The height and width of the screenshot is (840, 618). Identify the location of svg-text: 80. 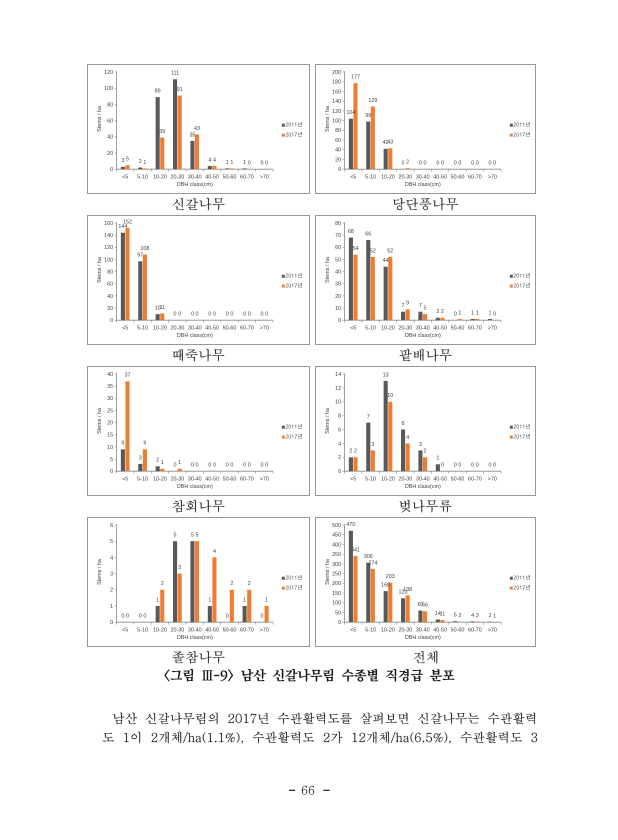
(338, 131).